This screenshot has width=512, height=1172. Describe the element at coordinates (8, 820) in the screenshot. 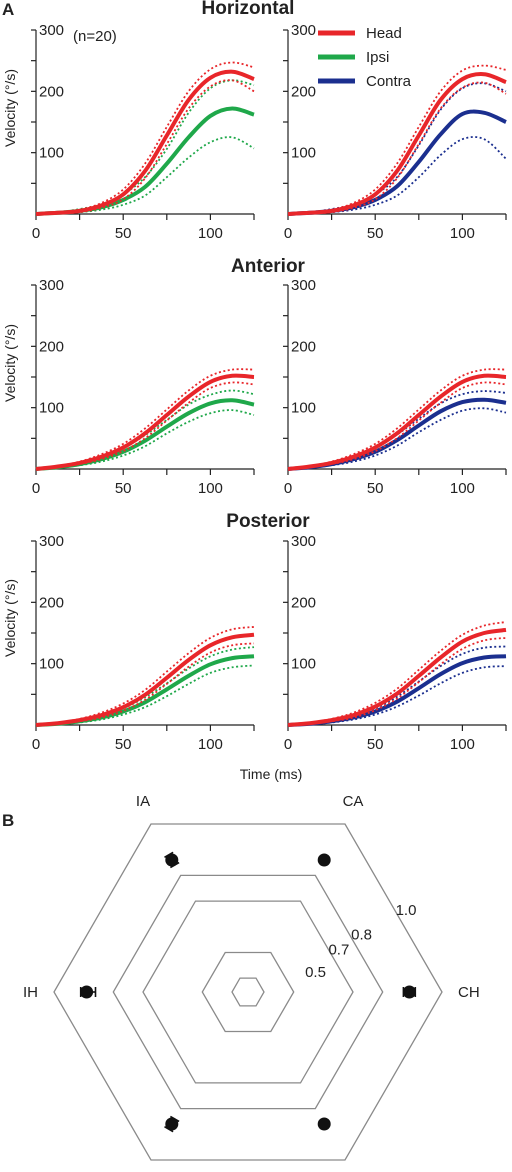

I see `panel-letter-b: B` at that location.